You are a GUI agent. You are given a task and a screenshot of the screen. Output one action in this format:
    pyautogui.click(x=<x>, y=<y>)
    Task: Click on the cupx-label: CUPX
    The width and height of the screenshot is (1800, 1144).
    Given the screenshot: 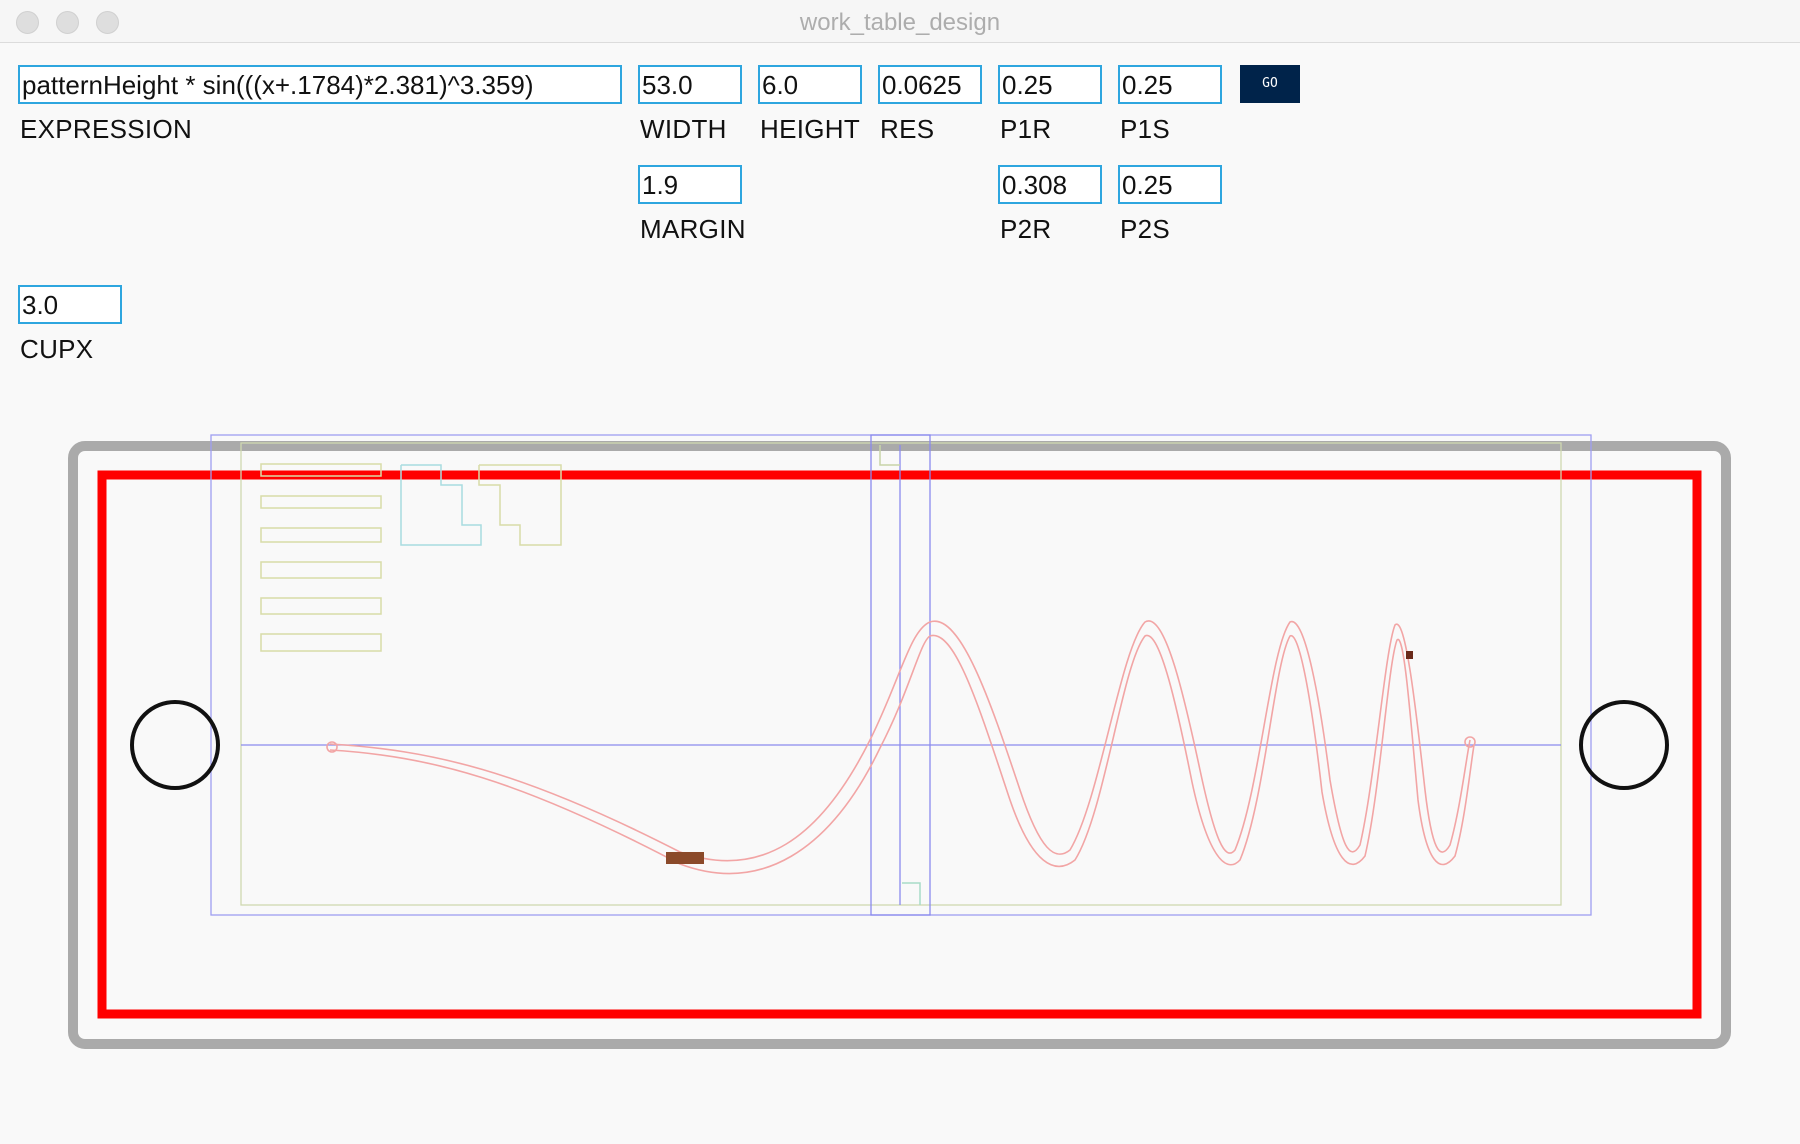 What is the action you would take?
    pyautogui.click(x=57, y=349)
    